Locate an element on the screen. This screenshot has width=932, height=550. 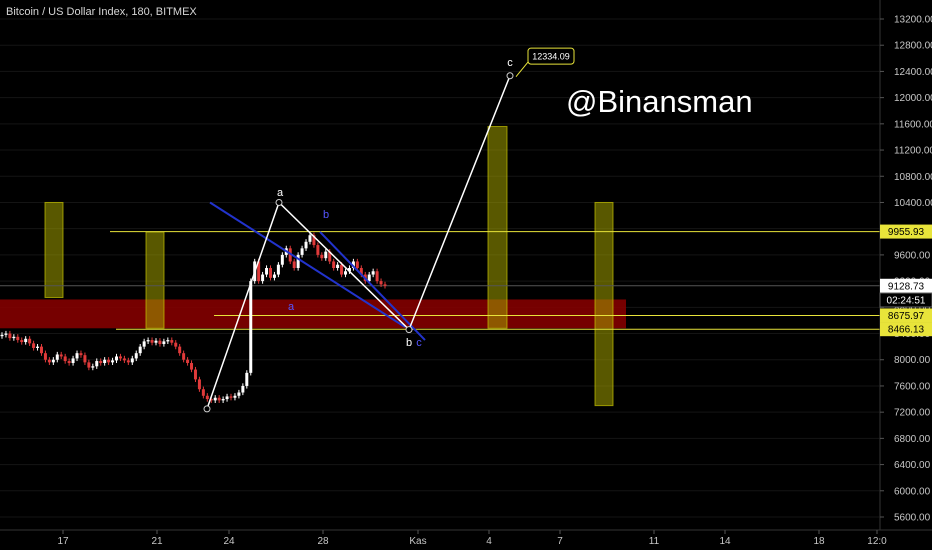
y-tick-label: 9600.00 is located at coordinates (912, 255).